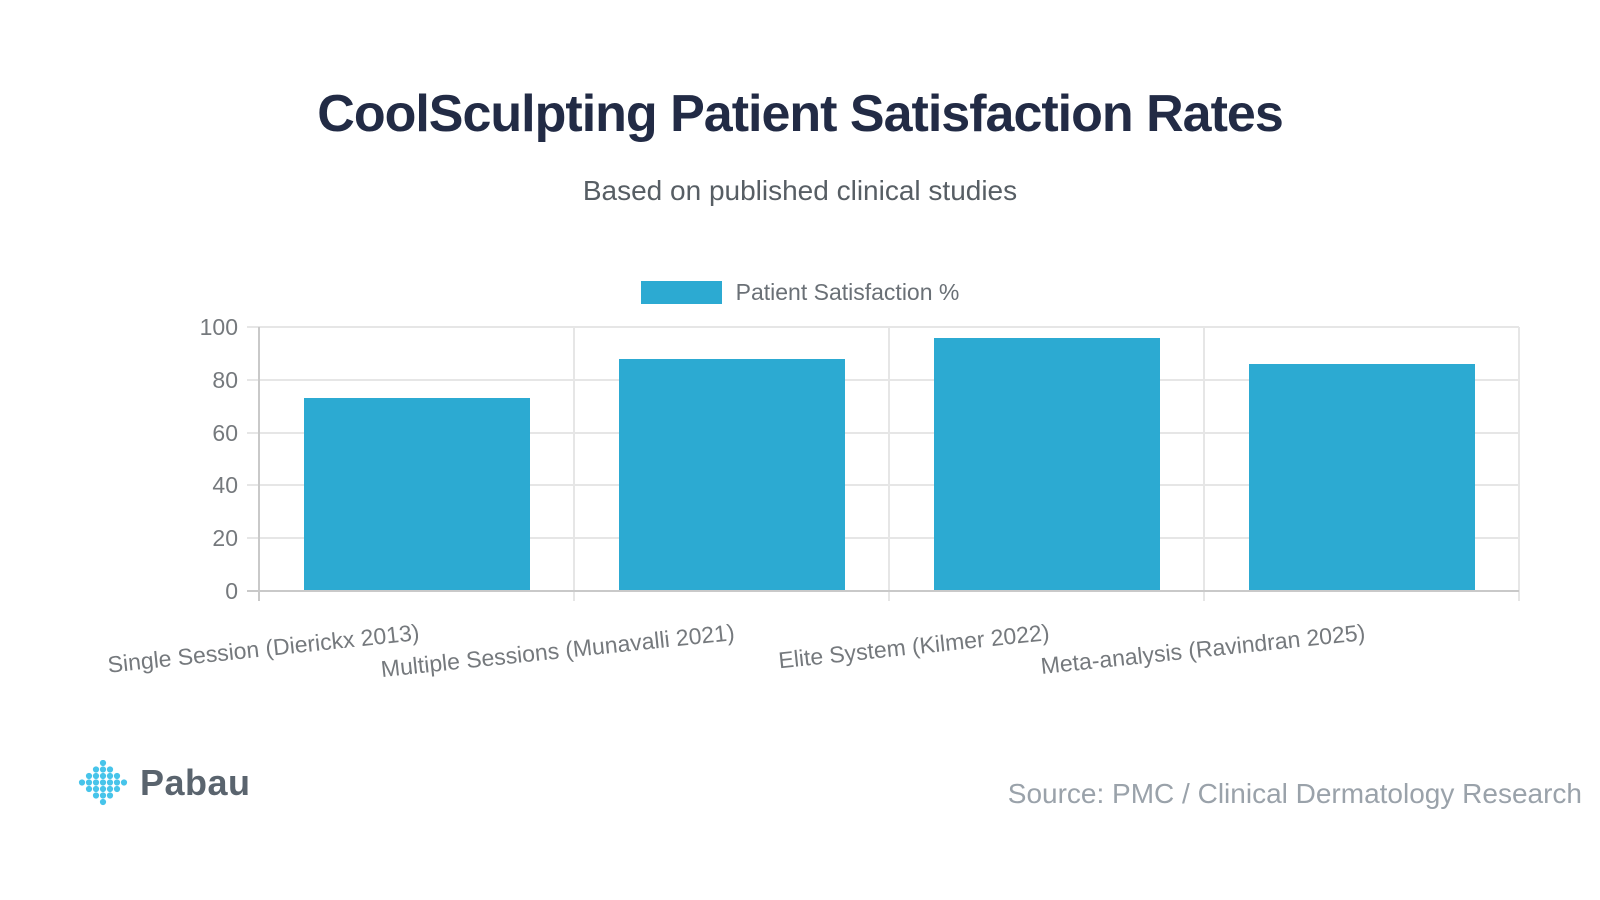  I want to click on chart-title: CoolSculpting Patient Satisfaction Rates, so click(800, 114).